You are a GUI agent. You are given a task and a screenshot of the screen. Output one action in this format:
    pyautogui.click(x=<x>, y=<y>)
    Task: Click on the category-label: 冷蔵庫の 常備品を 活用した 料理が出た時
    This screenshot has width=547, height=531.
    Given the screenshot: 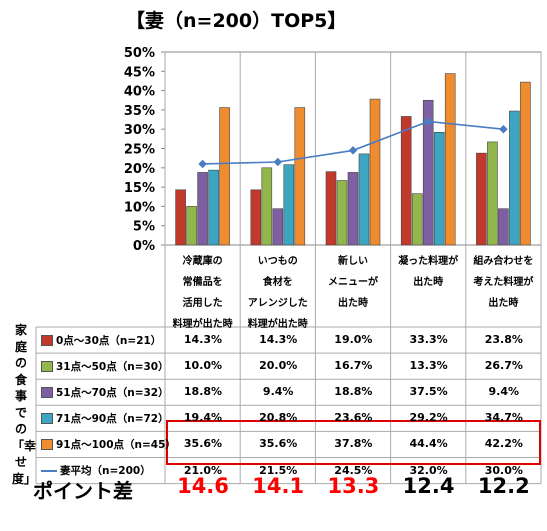 What is the action you would take?
    pyautogui.click(x=202, y=293)
    